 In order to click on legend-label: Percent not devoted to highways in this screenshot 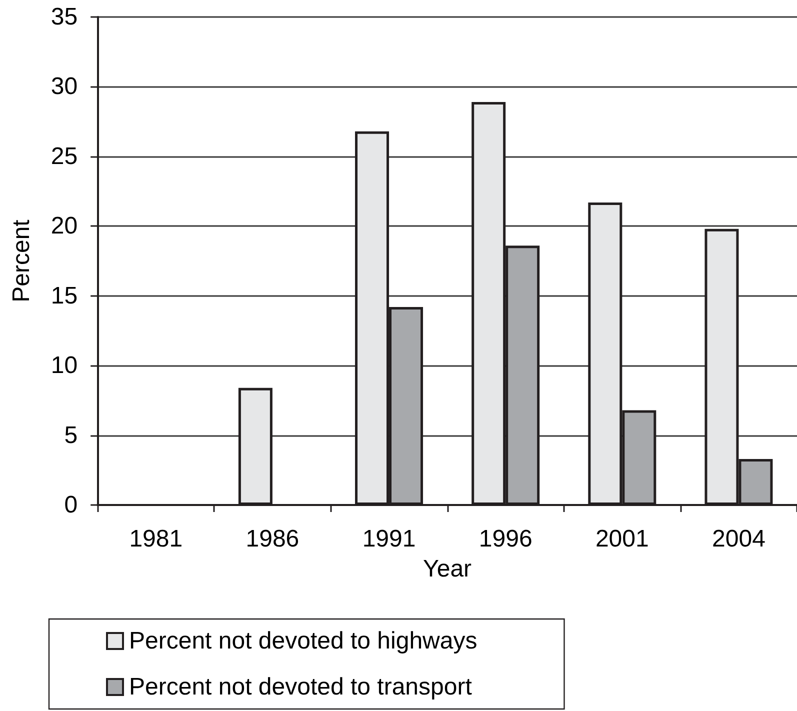, I will do `click(303, 641)`.